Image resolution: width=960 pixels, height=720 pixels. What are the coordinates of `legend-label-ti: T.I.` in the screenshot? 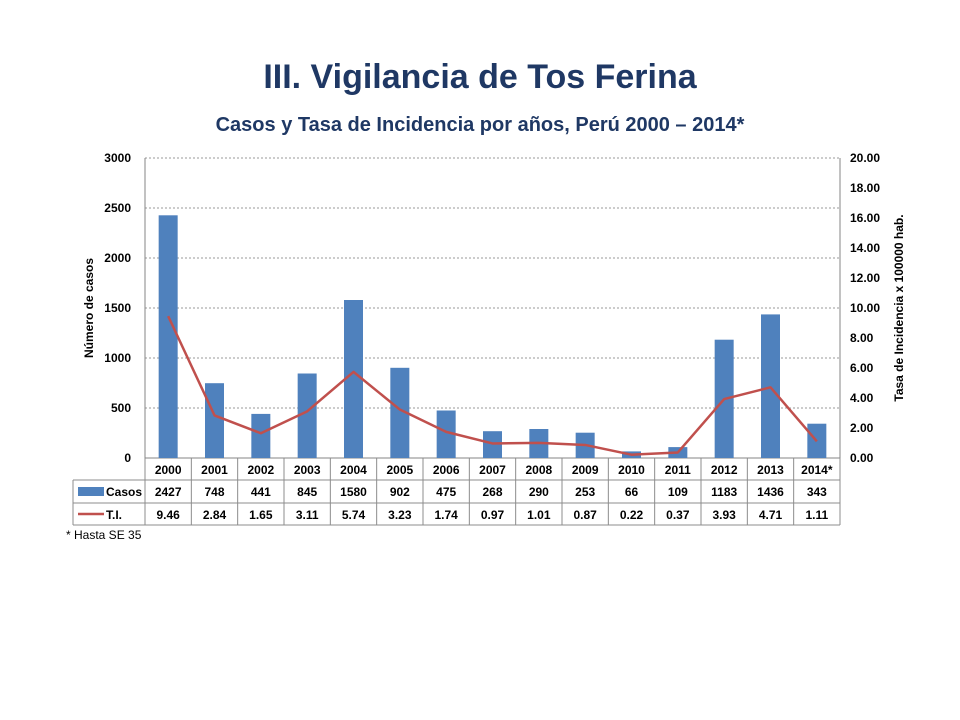 It's located at (114, 515).